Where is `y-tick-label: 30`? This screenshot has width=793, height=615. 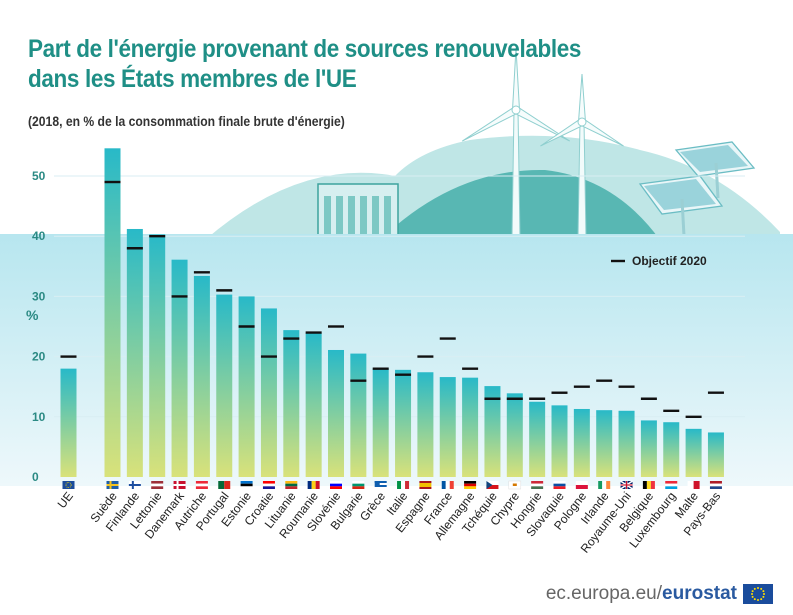 y-tick-label: 30 is located at coordinates (39, 296).